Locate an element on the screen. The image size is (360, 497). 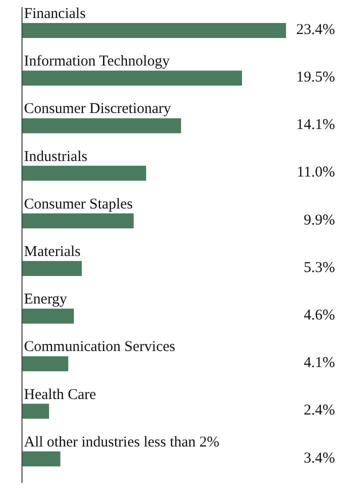
data-label: 4.6% is located at coordinates (319, 316).